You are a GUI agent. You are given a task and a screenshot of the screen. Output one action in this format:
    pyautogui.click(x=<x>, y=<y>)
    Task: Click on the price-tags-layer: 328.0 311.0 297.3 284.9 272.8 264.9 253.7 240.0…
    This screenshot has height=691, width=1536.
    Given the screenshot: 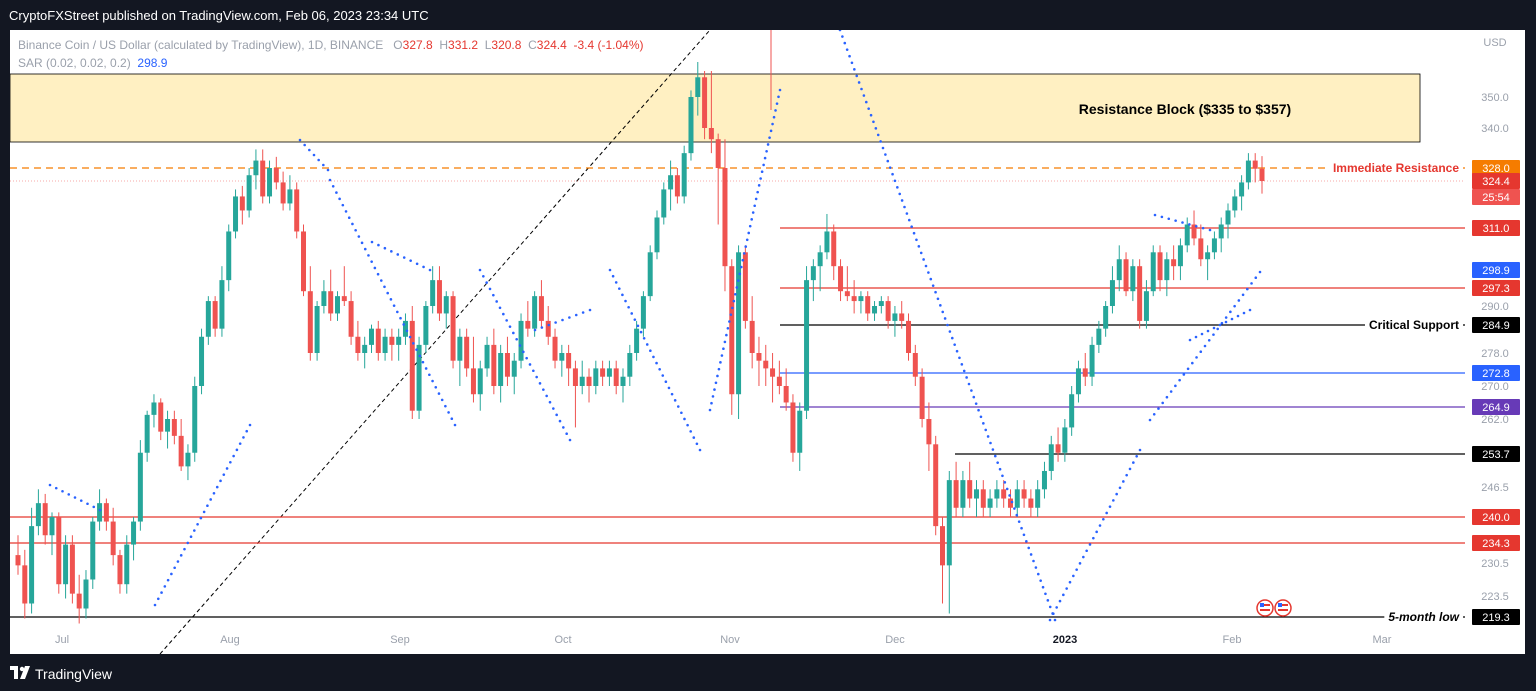 What is the action you would take?
    pyautogui.click(x=1496, y=392)
    